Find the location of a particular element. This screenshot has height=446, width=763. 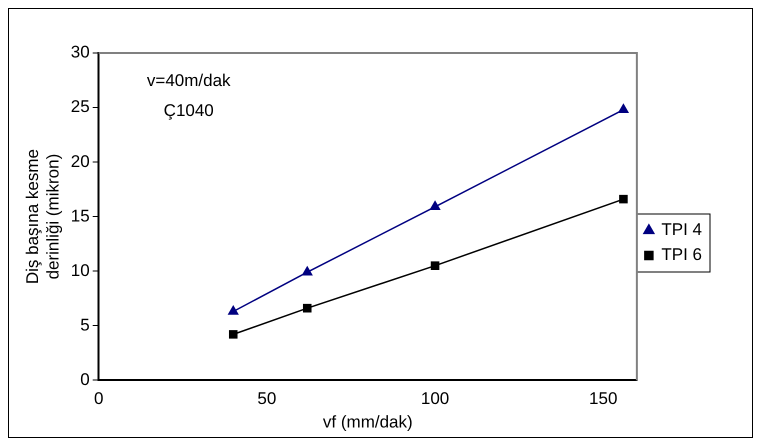

x-tick-label: 0 is located at coordinates (99, 398).